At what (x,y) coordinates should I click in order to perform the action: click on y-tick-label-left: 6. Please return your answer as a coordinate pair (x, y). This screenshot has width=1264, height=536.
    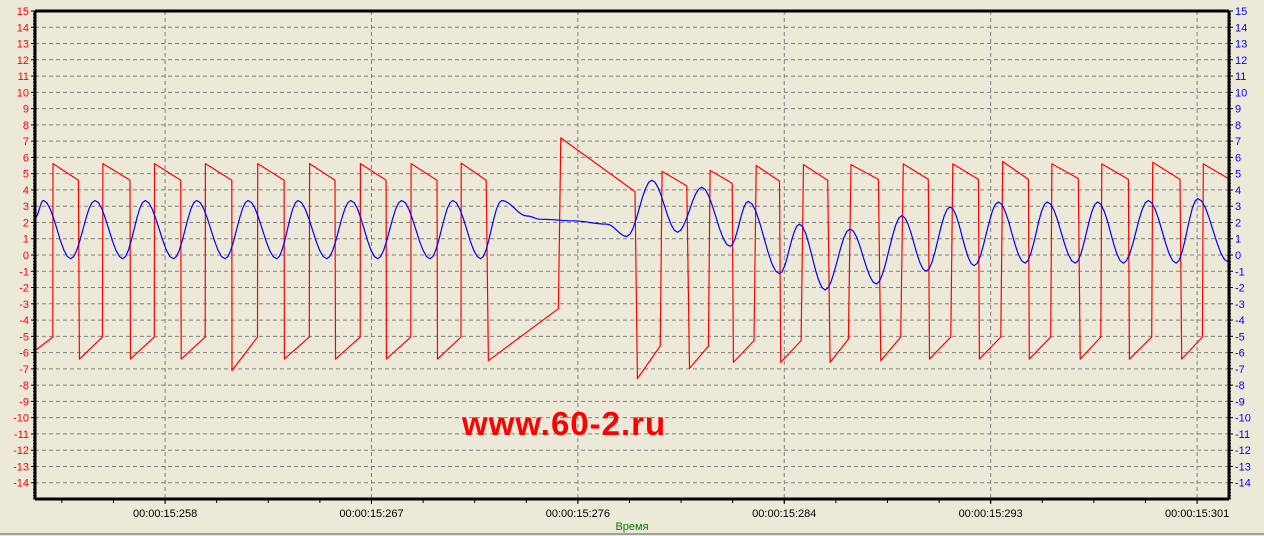
    Looking at the image, I should click on (26, 158).